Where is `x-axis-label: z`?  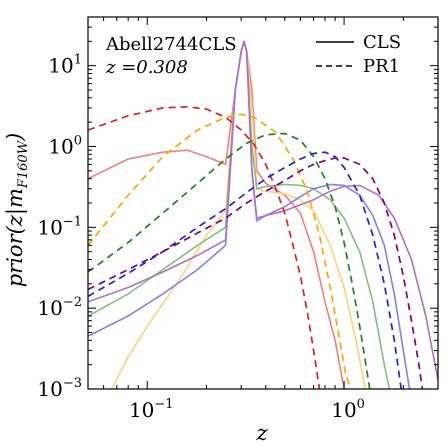
x-axis-label: z is located at coordinates (261, 433).